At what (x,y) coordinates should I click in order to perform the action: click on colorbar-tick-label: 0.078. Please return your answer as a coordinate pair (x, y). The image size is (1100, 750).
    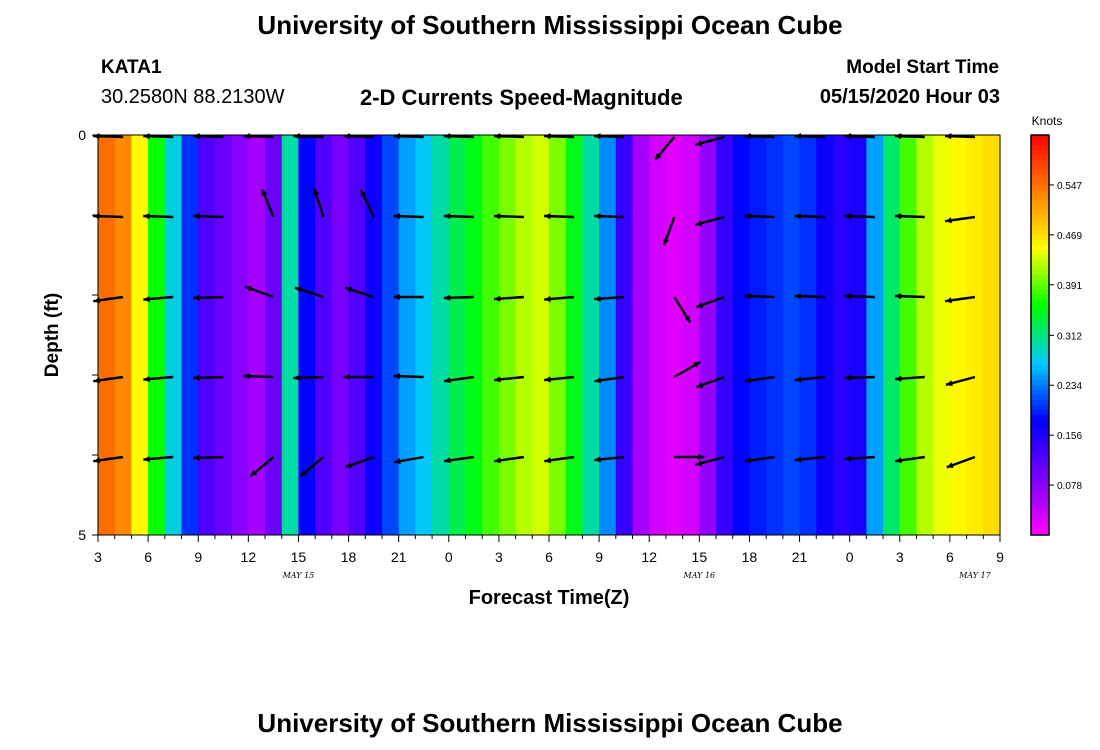
    Looking at the image, I should click on (1069, 486).